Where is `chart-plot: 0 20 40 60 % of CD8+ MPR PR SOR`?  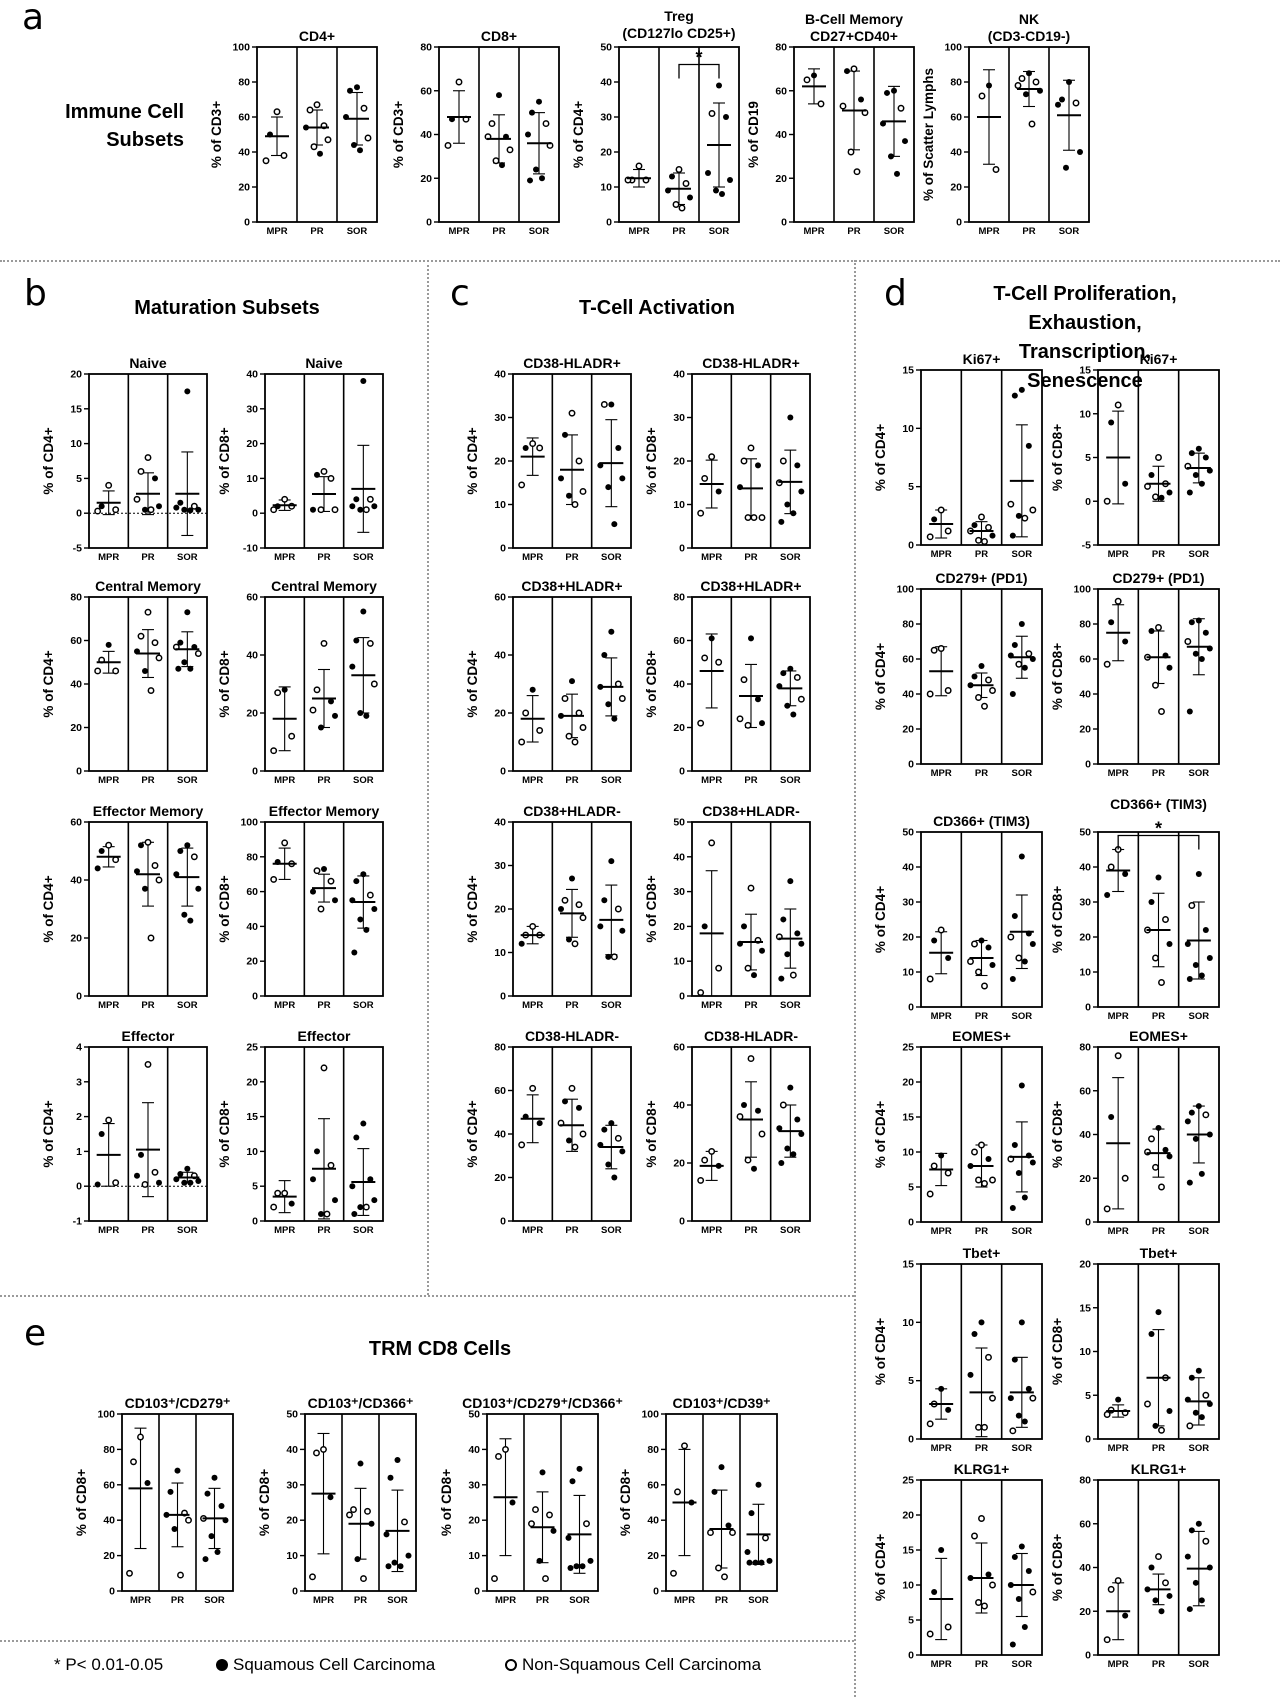 chart-plot: 0 20 40 60 % of CD8+ MPR PR SOR is located at coordinates (300, 689).